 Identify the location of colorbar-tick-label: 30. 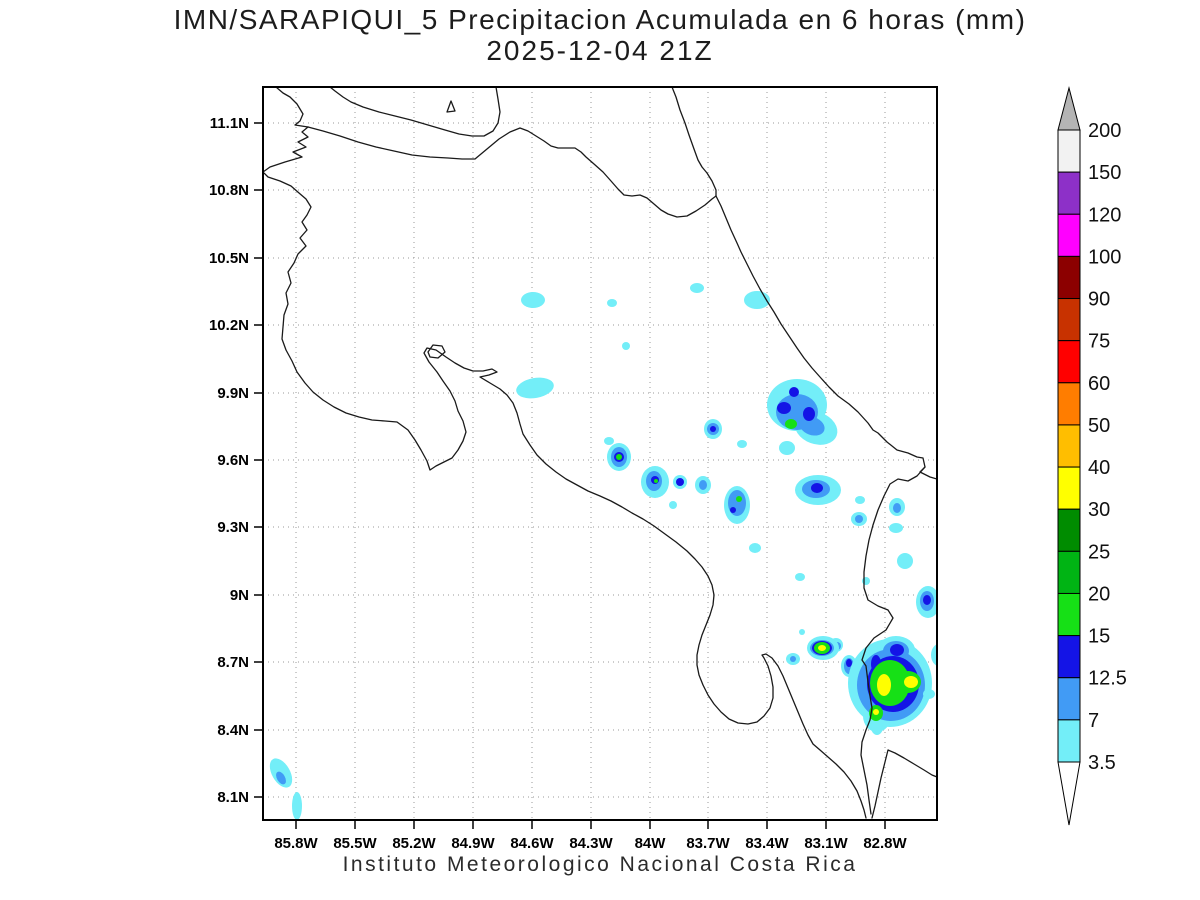
(1099, 510).